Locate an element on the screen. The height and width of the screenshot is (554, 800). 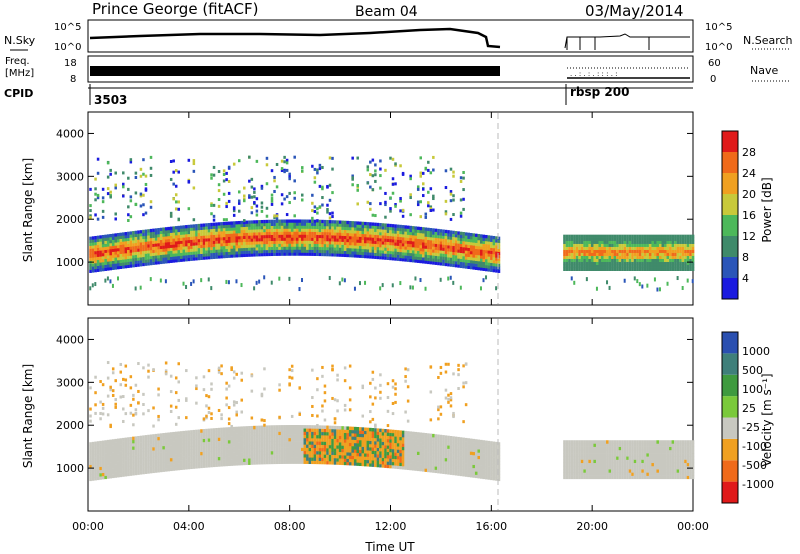
colorbar-tick-label: -500 is located at coordinates (754, 465).